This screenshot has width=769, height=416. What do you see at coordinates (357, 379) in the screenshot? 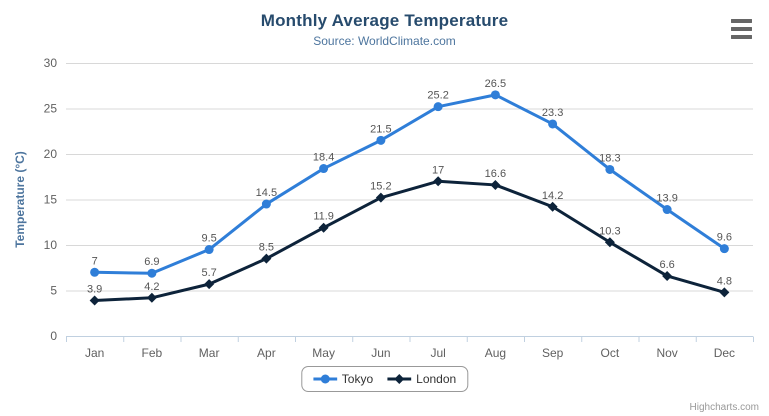
I see `legend-label-tokyo: Tokyo` at bounding box center [357, 379].